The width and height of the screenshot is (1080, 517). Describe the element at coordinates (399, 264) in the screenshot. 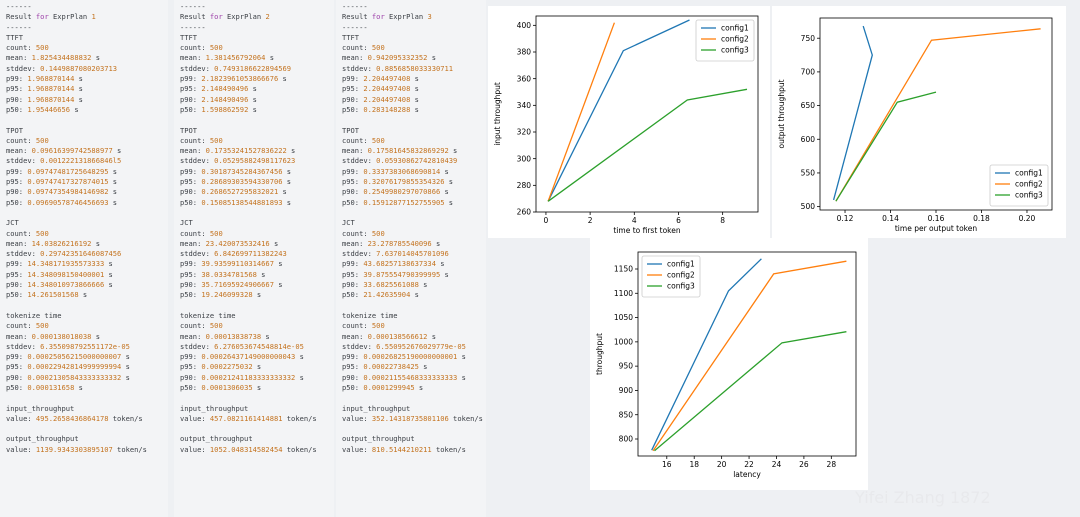

I see `result-value: 43.68257138637334` at that location.